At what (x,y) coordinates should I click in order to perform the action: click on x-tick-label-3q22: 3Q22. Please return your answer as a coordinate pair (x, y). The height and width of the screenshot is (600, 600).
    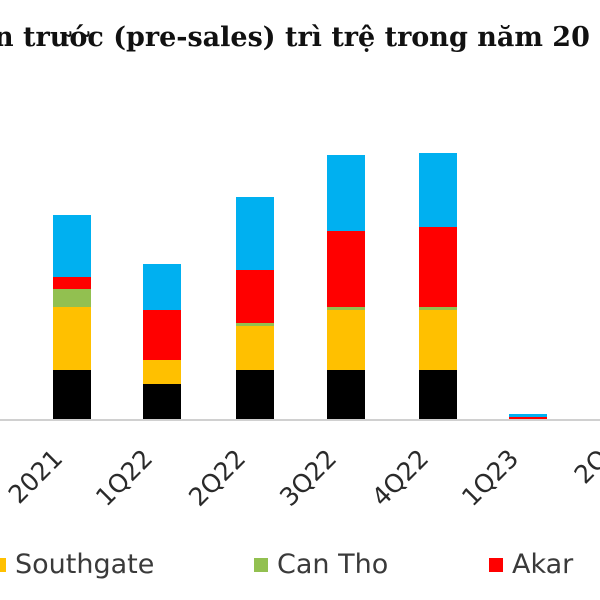
    Looking at the image, I should click on (308, 478).